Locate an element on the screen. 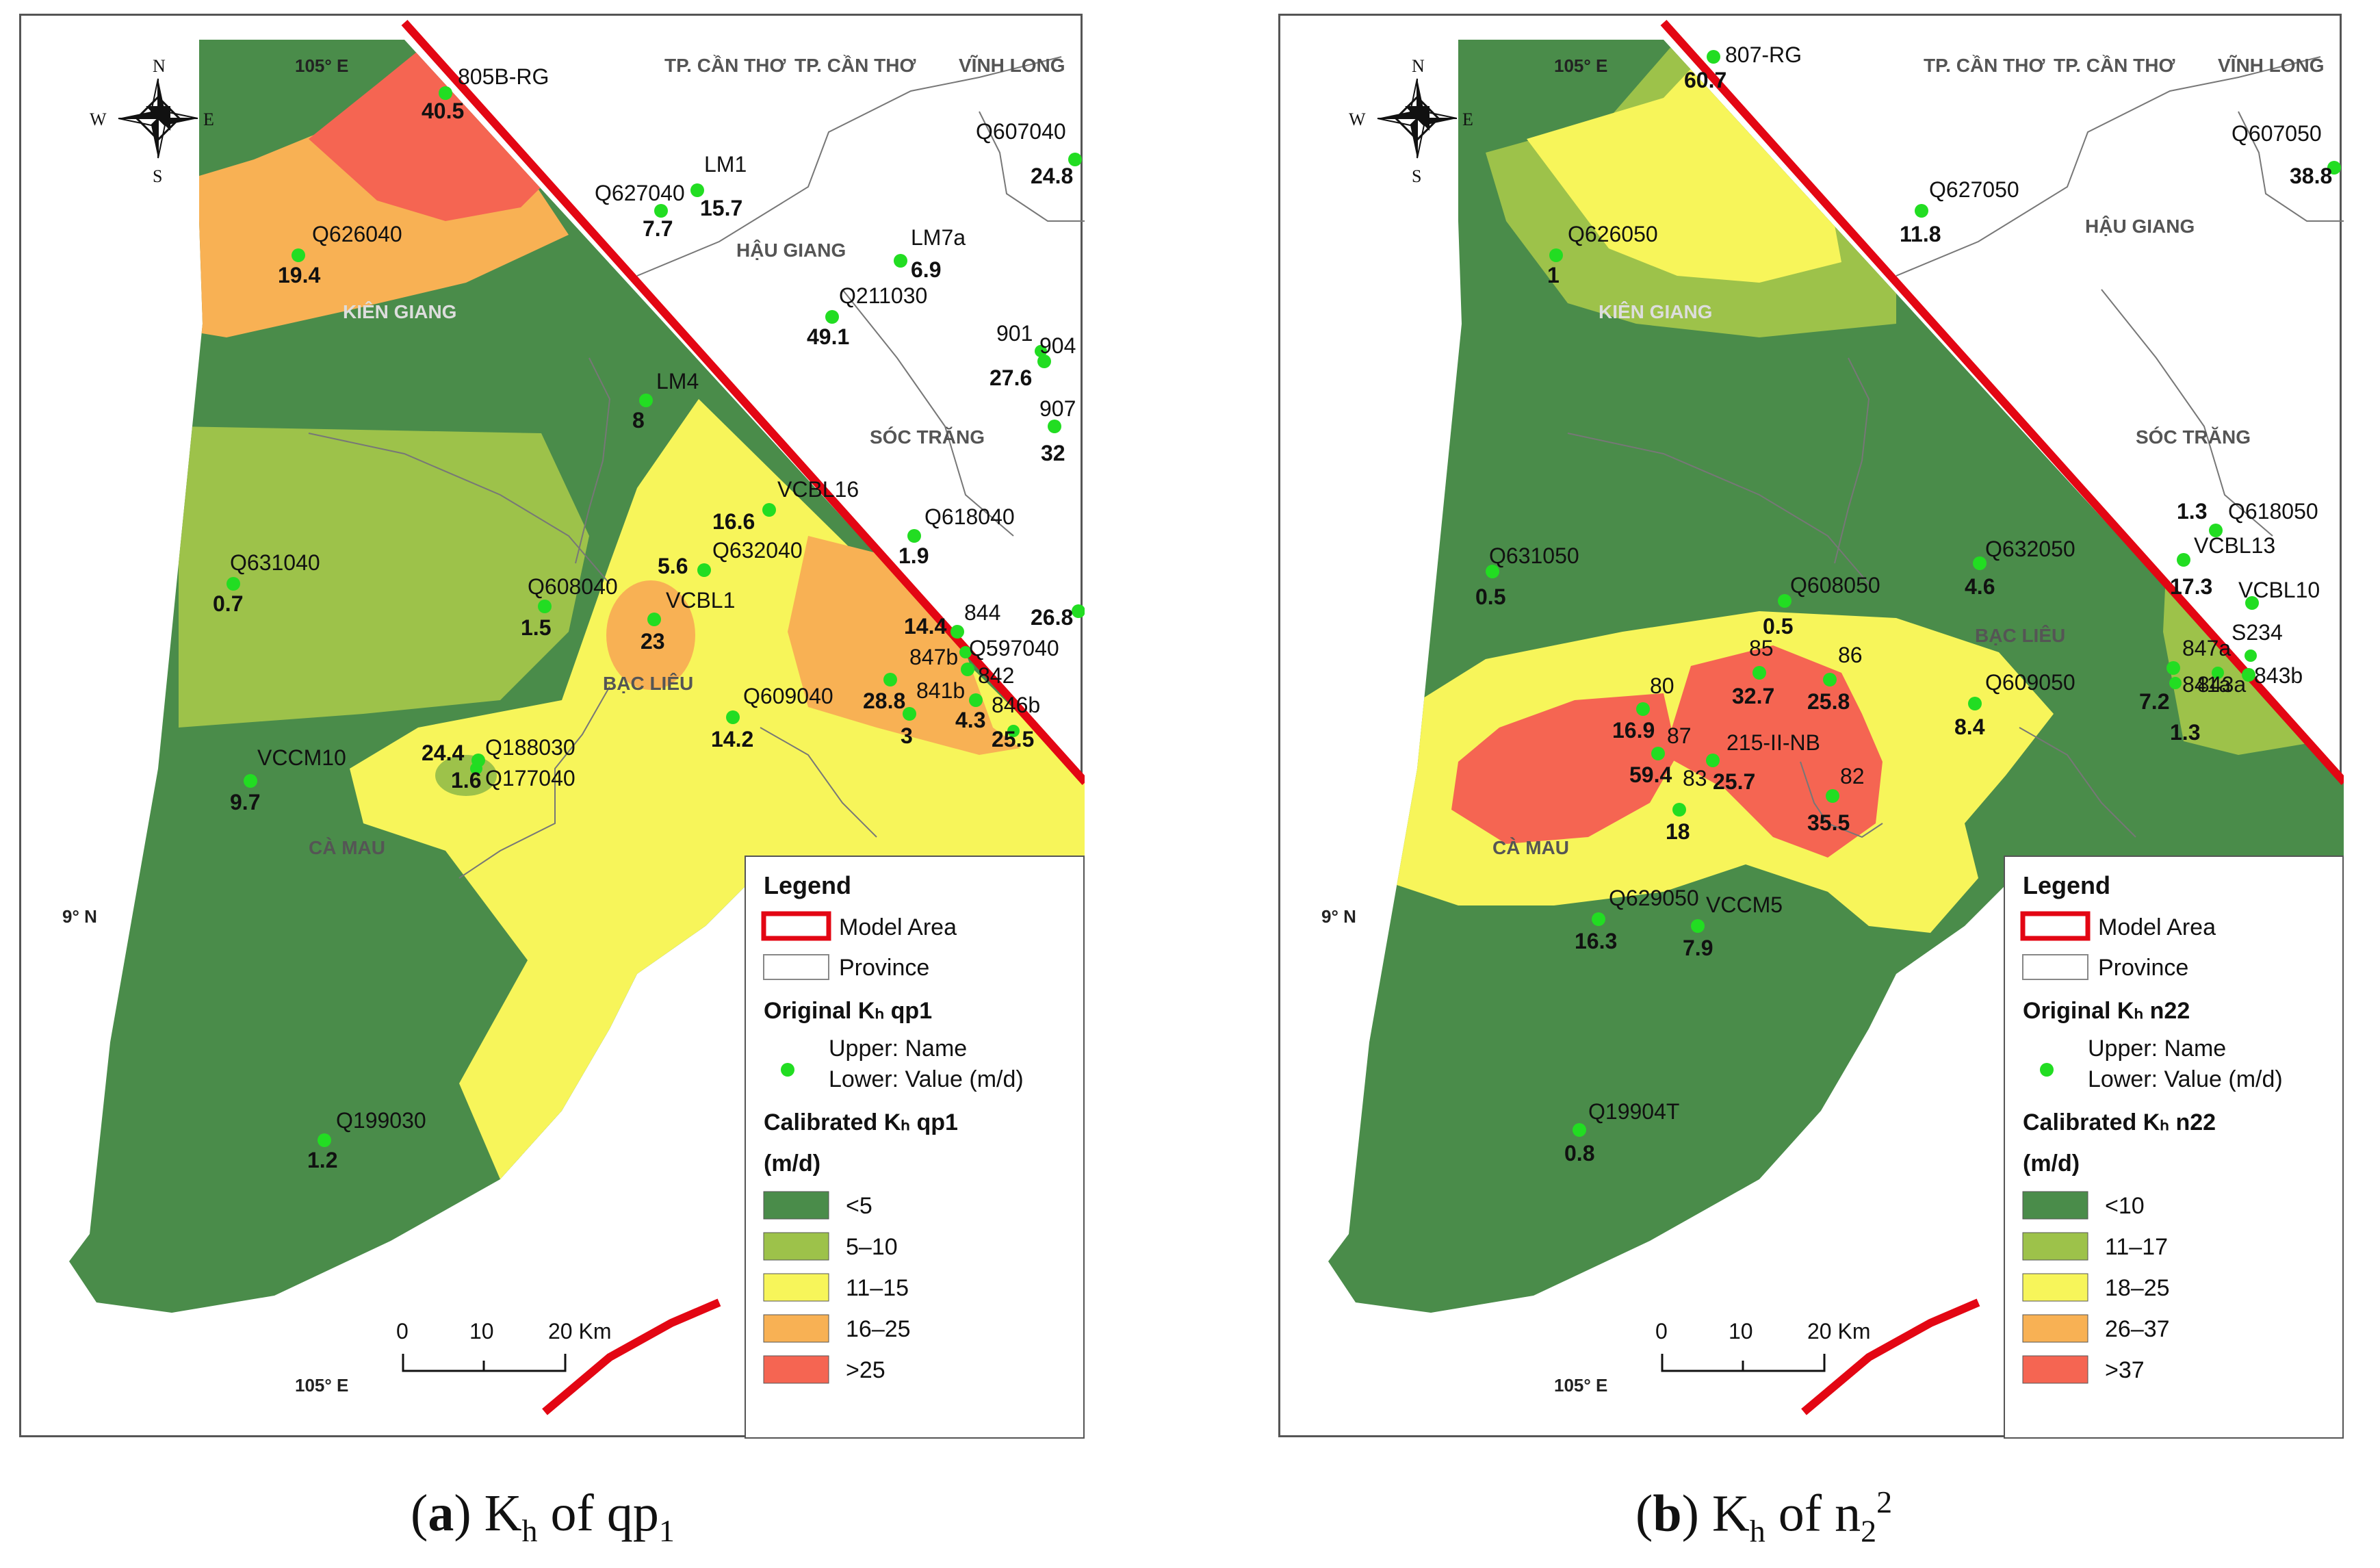  svg-text: Original Kₕ qp1 is located at coordinates (848, 1011).